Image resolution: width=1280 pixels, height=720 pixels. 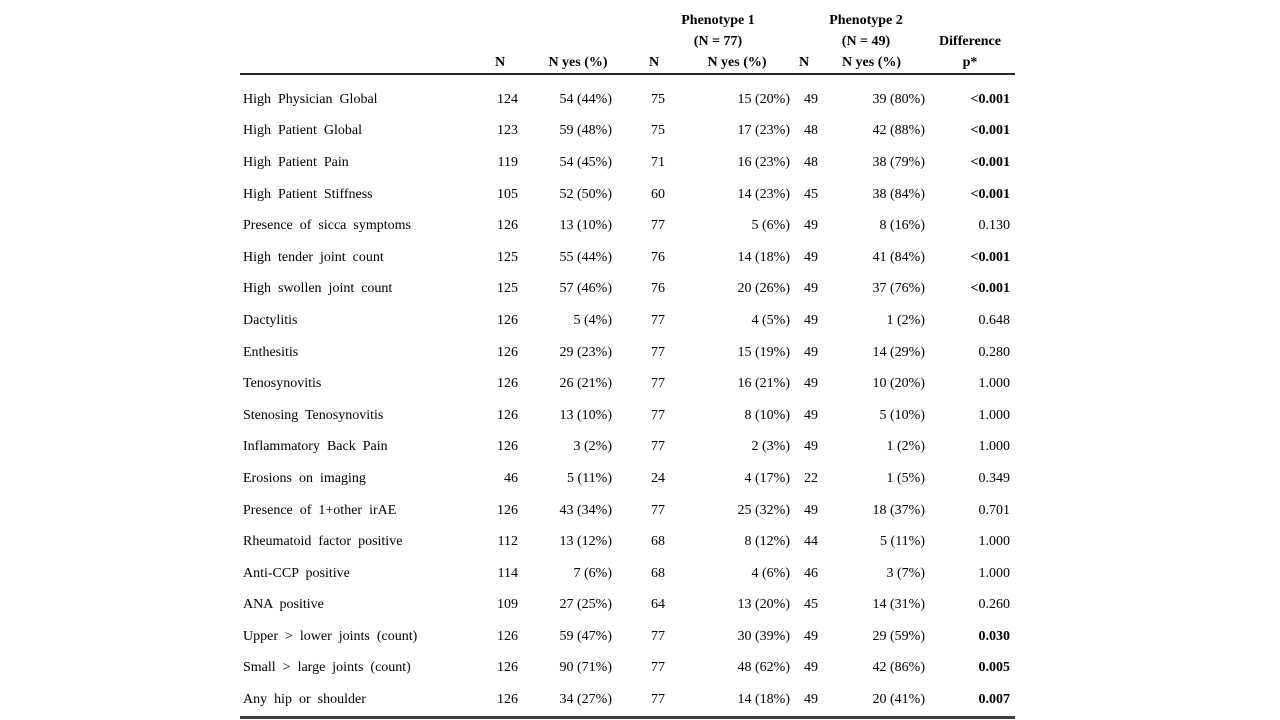 What do you see at coordinates (718, 20) in the screenshot?
I see `phenotype1-title: Phenotype 1` at bounding box center [718, 20].